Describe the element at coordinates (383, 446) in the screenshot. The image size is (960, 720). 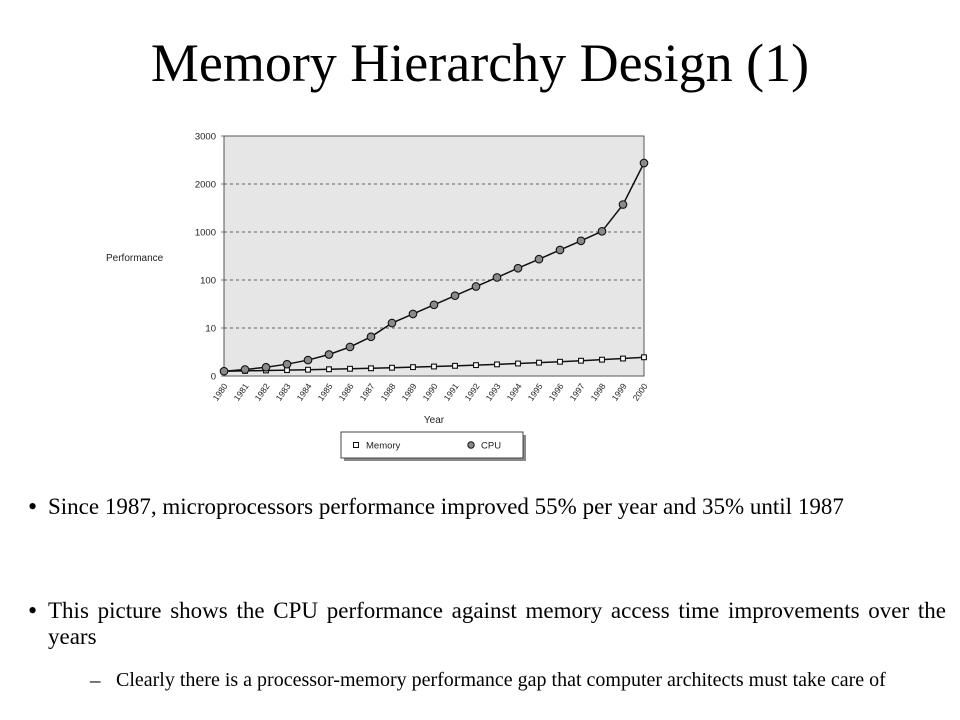
I see `legend-label-memory: Memory` at that location.